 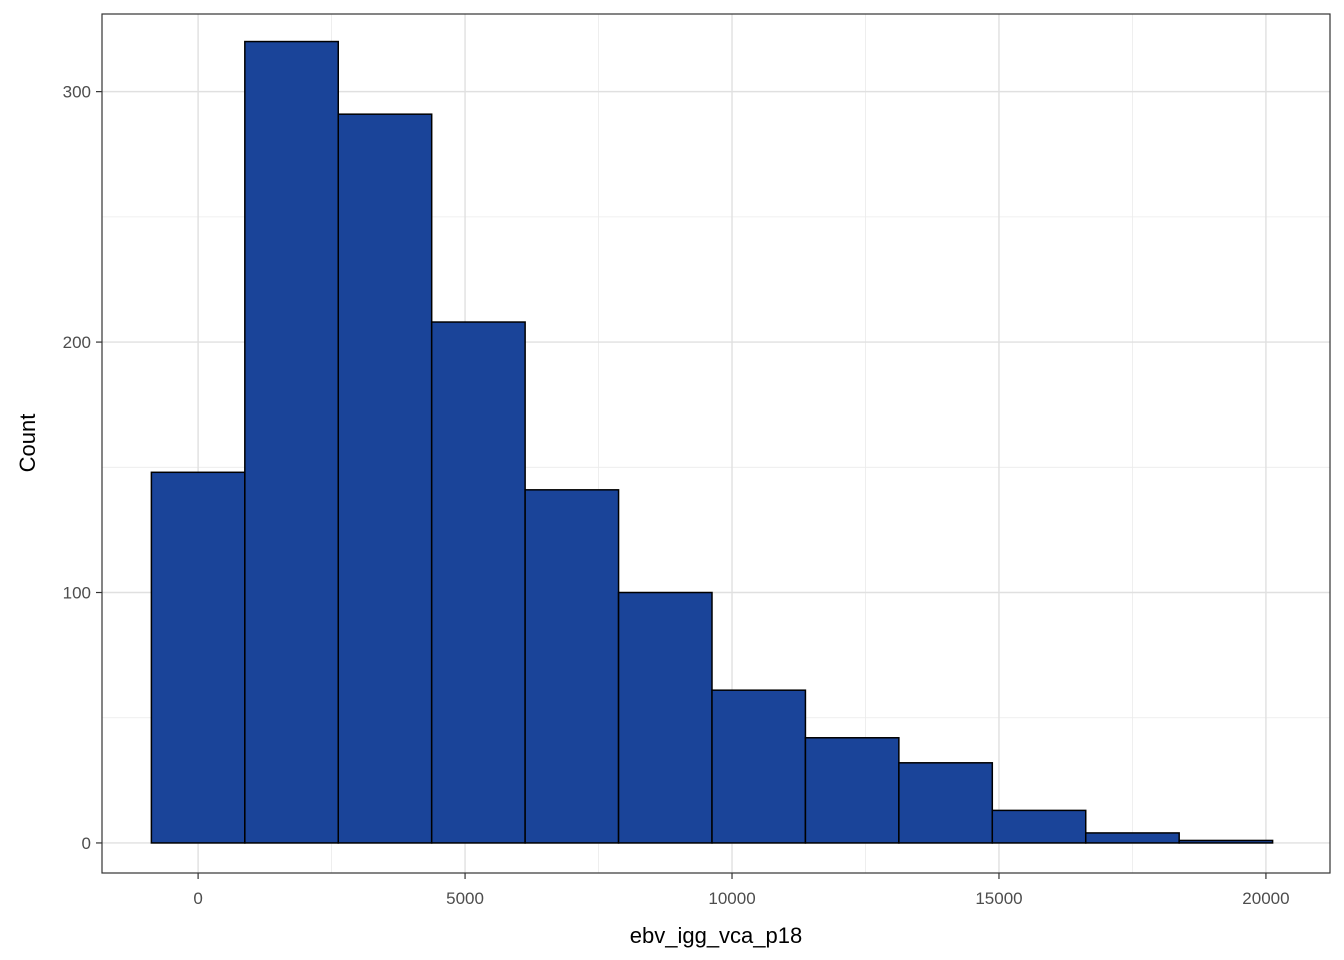 I want to click on y-tick-label: 300, so click(x=77, y=92).